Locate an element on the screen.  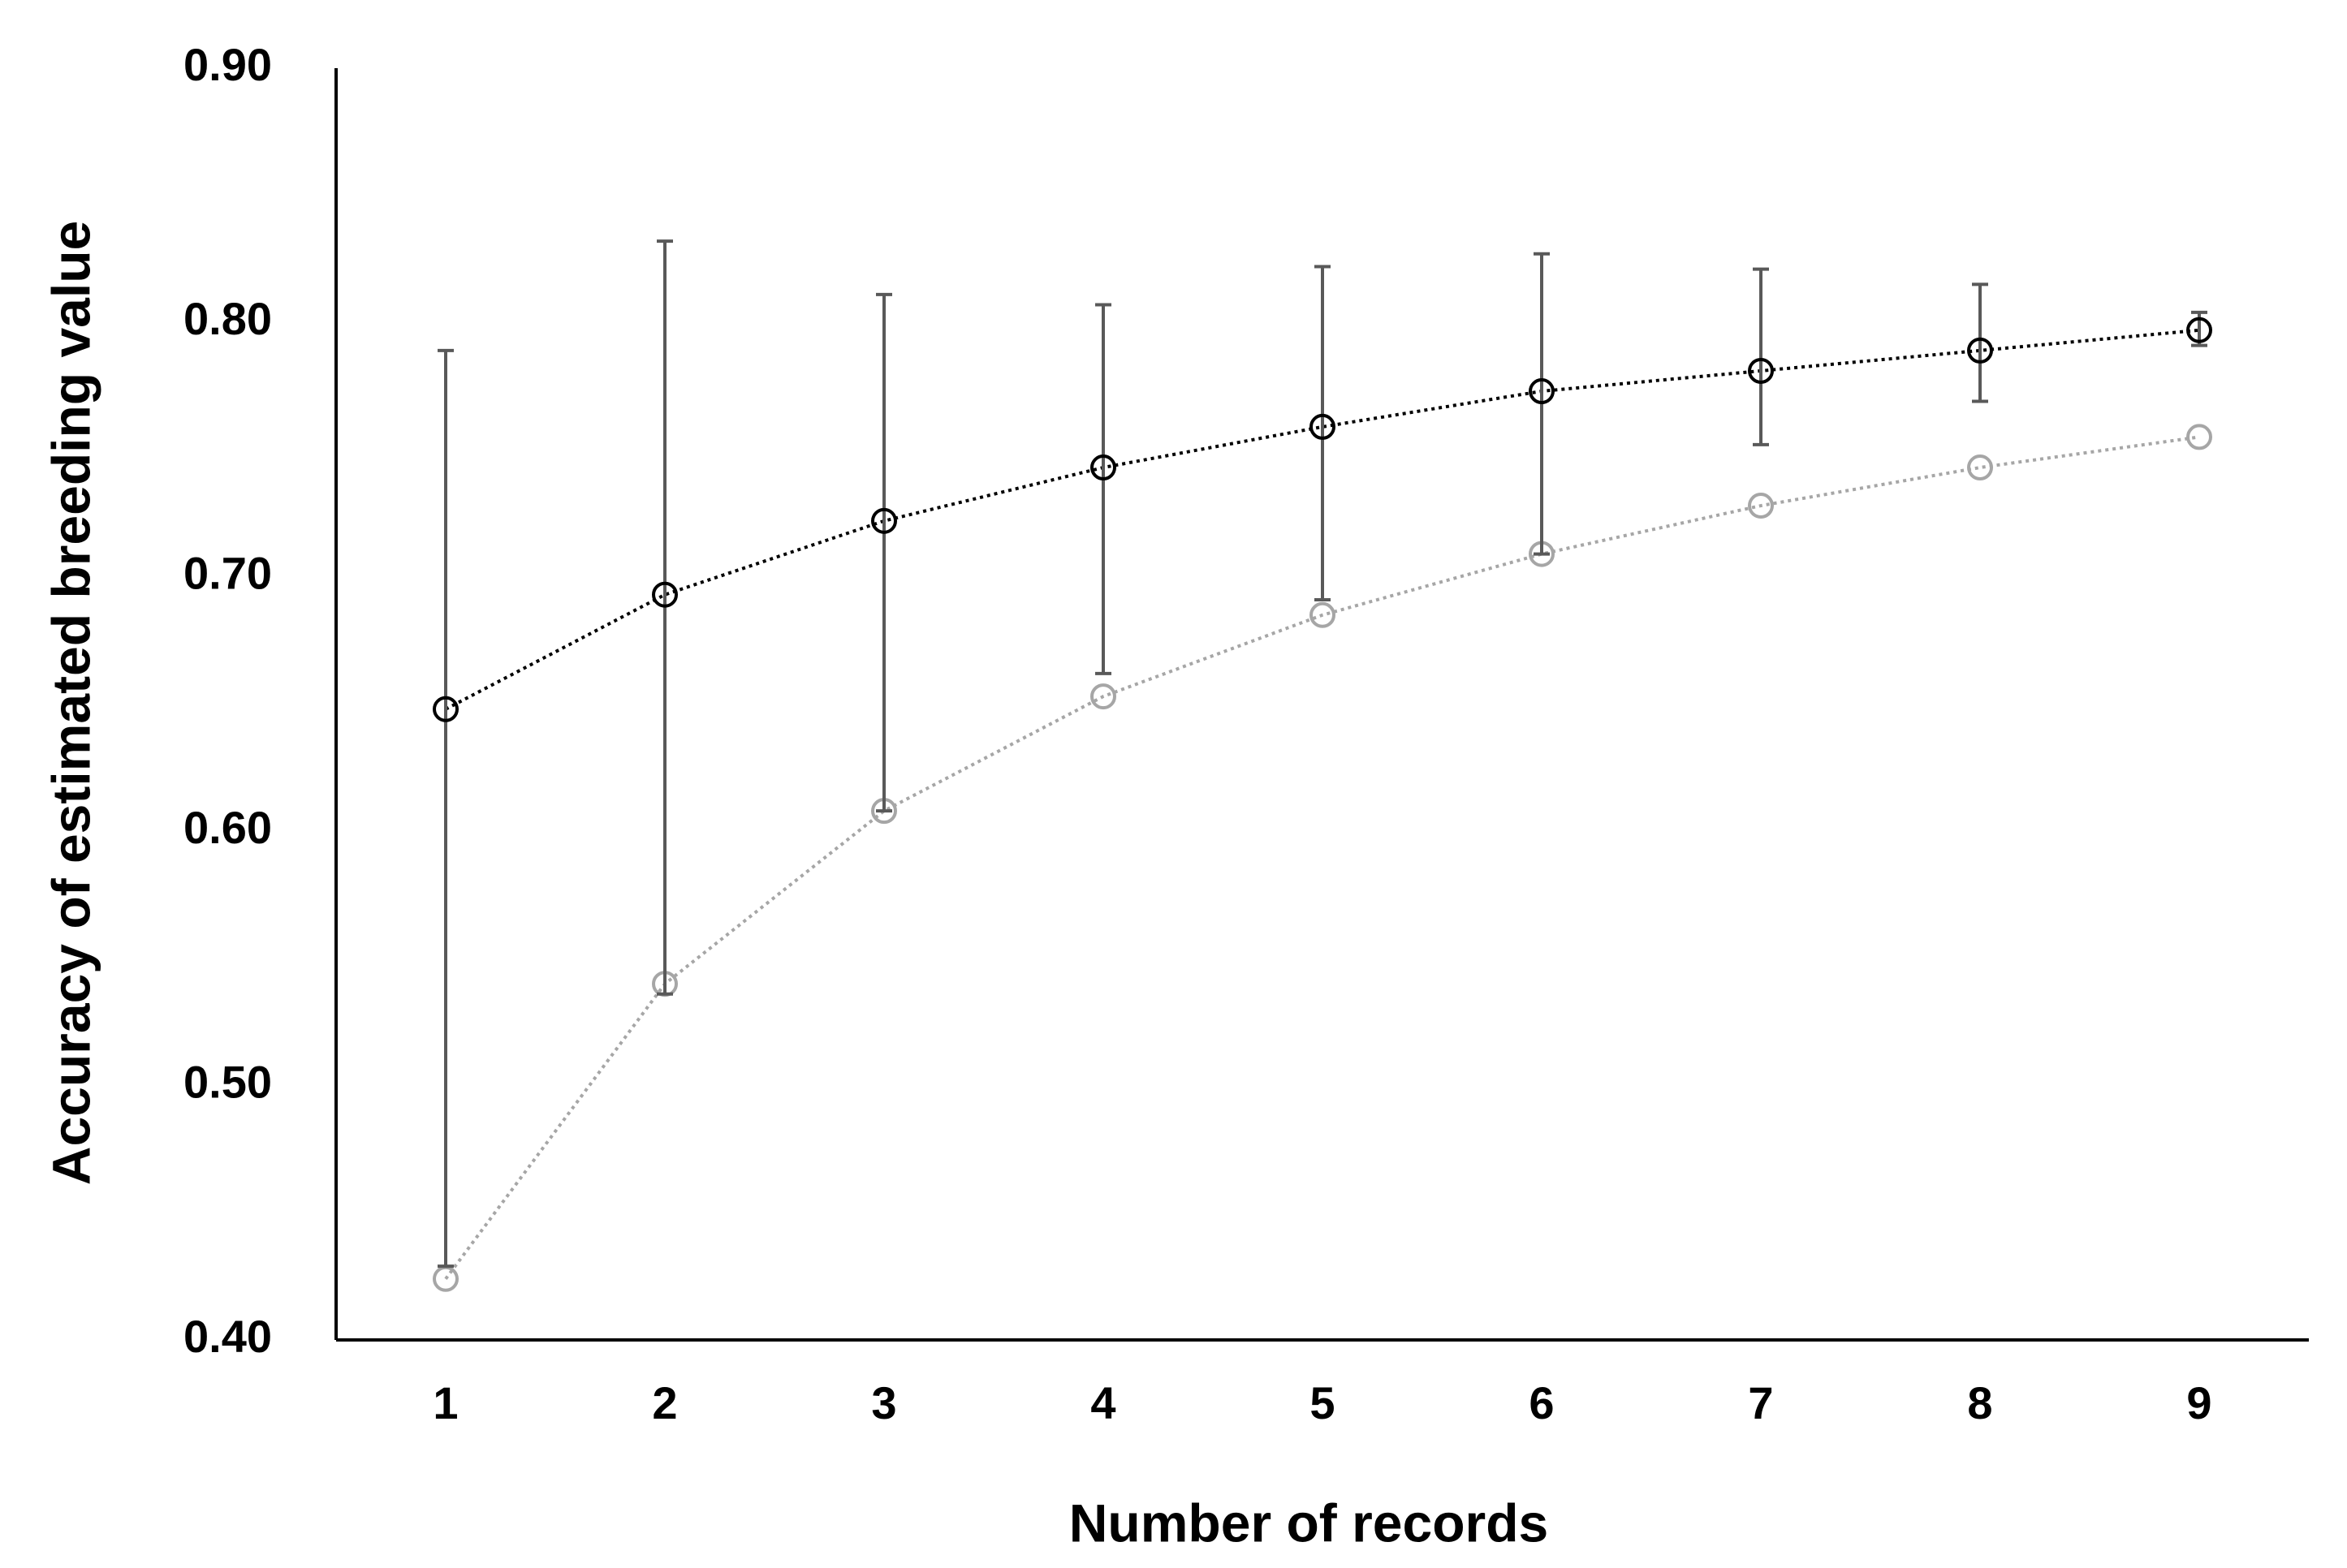
x-tick-label: 8 is located at coordinates (1979, 1403).